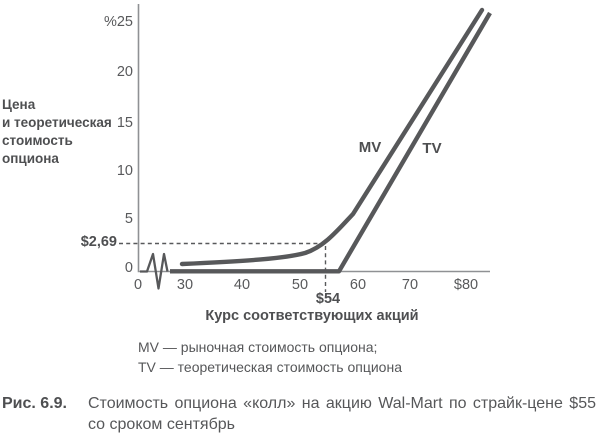 The image size is (600, 433). What do you see at coordinates (242, 285) in the screenshot?
I see `x-tick-40: 40` at bounding box center [242, 285].